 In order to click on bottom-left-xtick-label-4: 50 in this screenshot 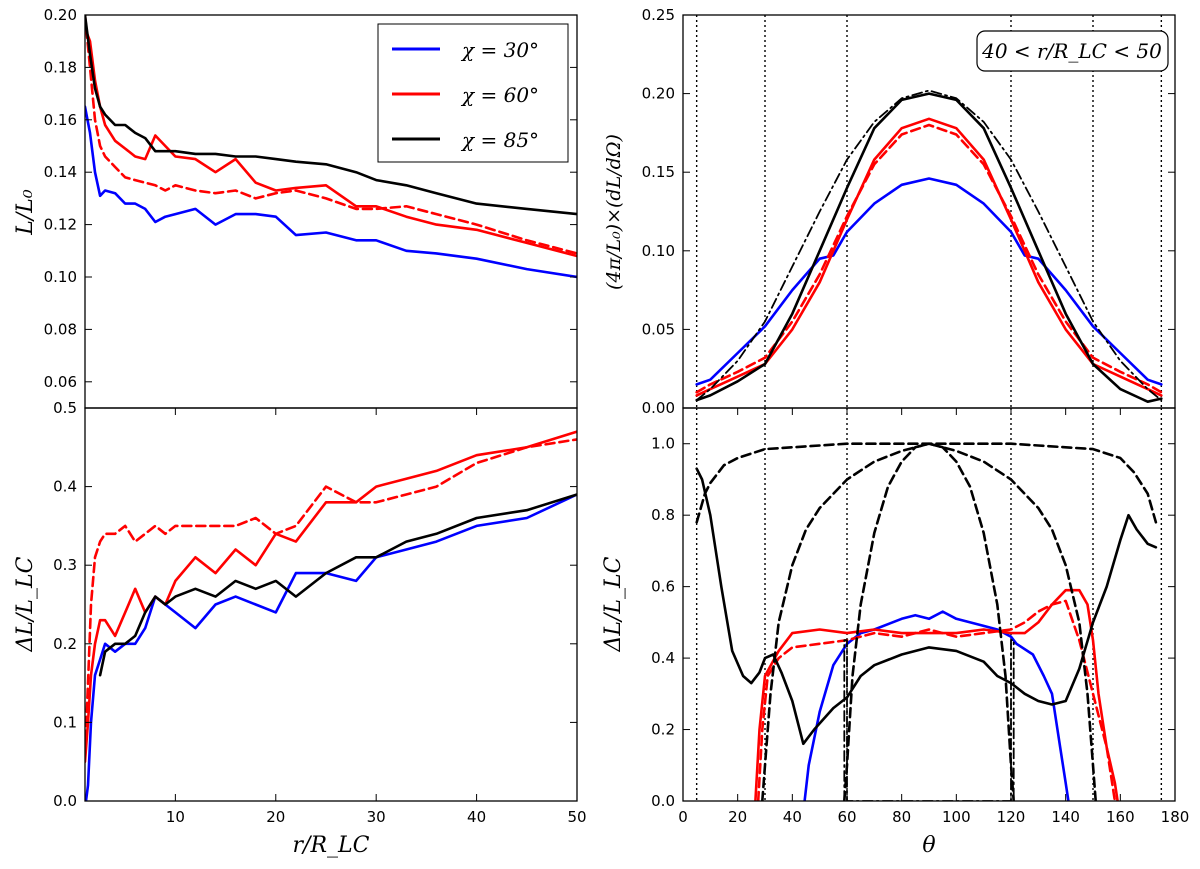, I will do `click(576, 817)`.